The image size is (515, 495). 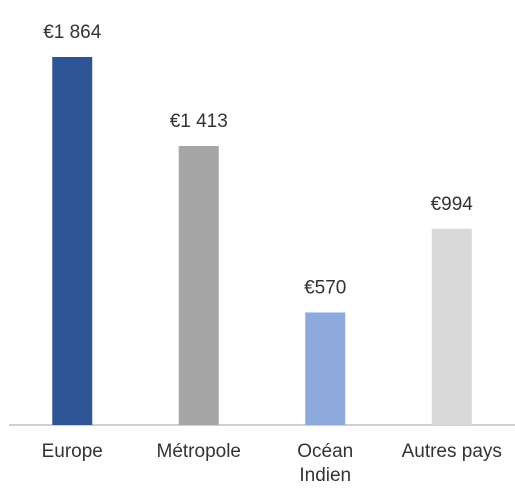 I want to click on value-label: €1 413, so click(x=199, y=121).